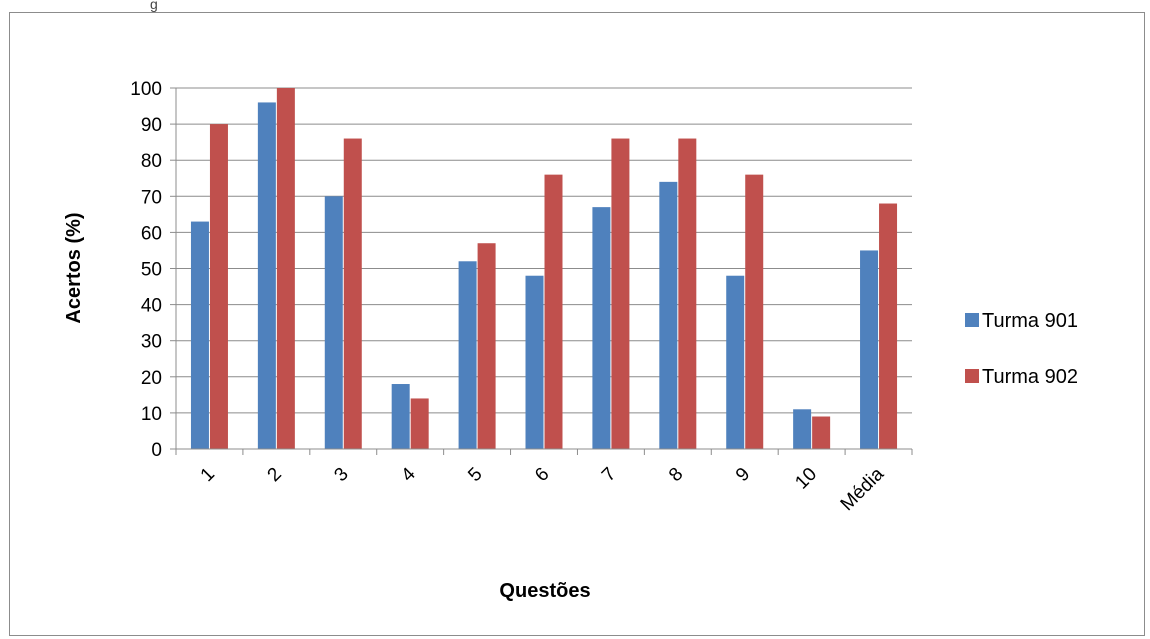 The image size is (1150, 639). What do you see at coordinates (743, 475) in the screenshot?
I see `x-tick-label: 9` at bounding box center [743, 475].